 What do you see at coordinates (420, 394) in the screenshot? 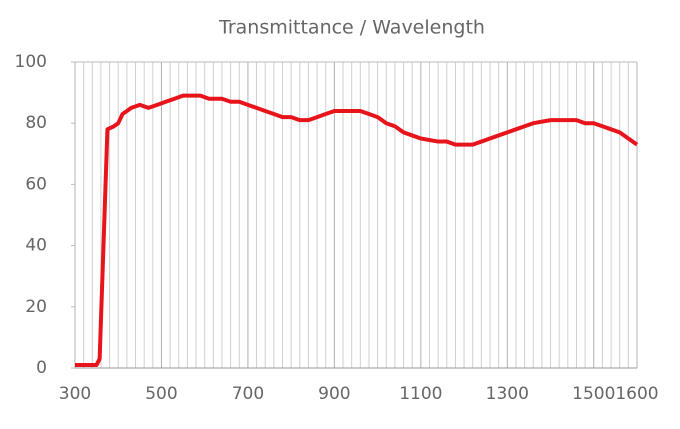
I see `x-tick-label: 1100` at bounding box center [420, 394].